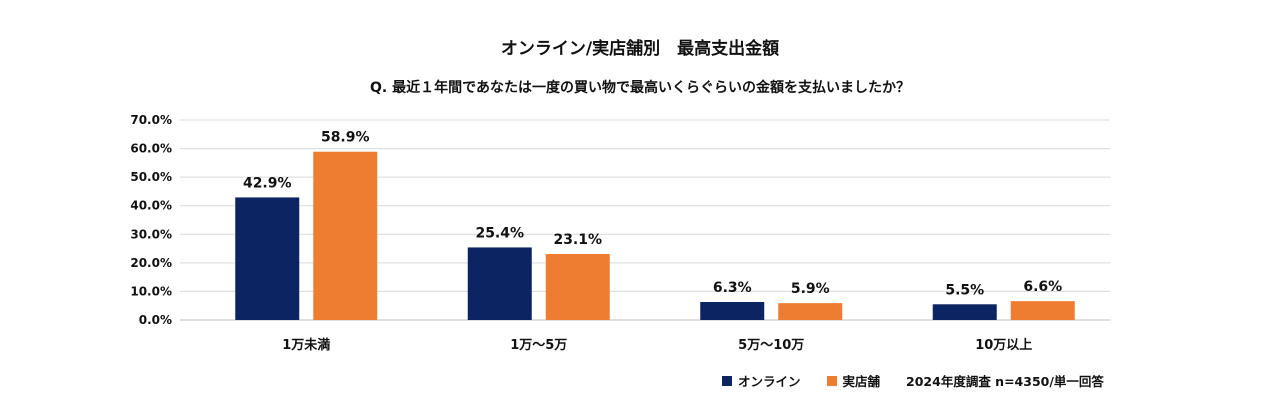  I want to click on x-tick-label: 5万〜10万, so click(771, 345).